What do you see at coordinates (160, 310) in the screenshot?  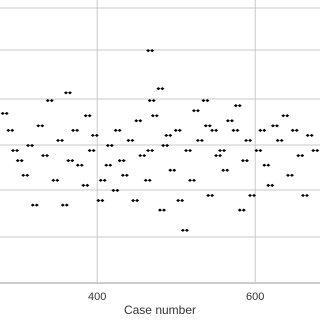 I see `x-axis-label: Case number` at bounding box center [160, 310].